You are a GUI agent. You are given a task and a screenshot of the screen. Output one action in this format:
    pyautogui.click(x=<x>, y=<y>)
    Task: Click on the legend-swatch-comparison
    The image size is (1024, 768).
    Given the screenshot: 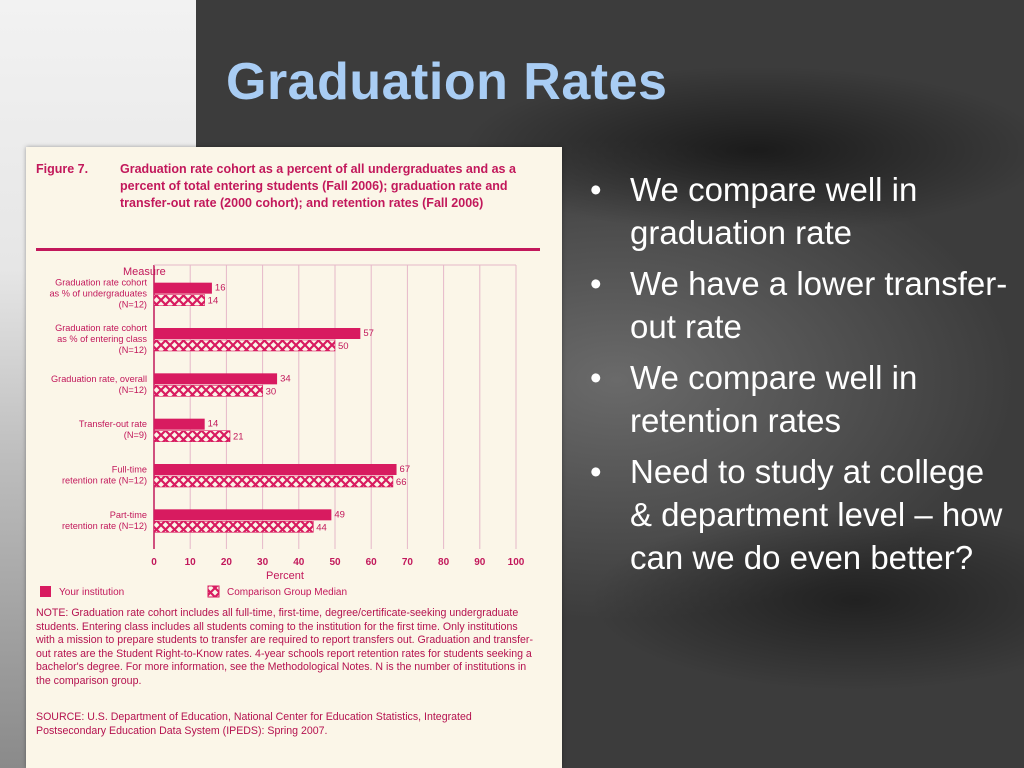 What is the action you would take?
    pyautogui.click(x=213, y=591)
    